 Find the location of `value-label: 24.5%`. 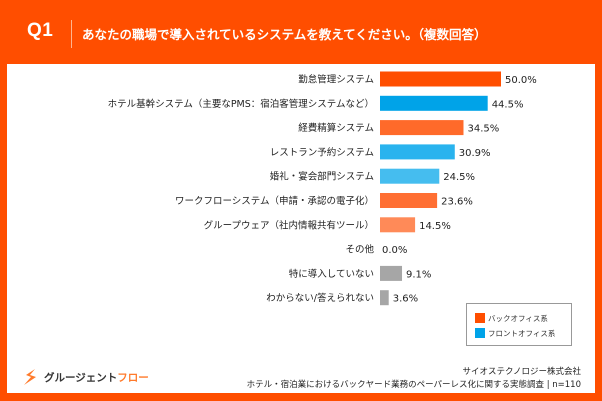

value-label: 24.5% is located at coordinates (459, 177).